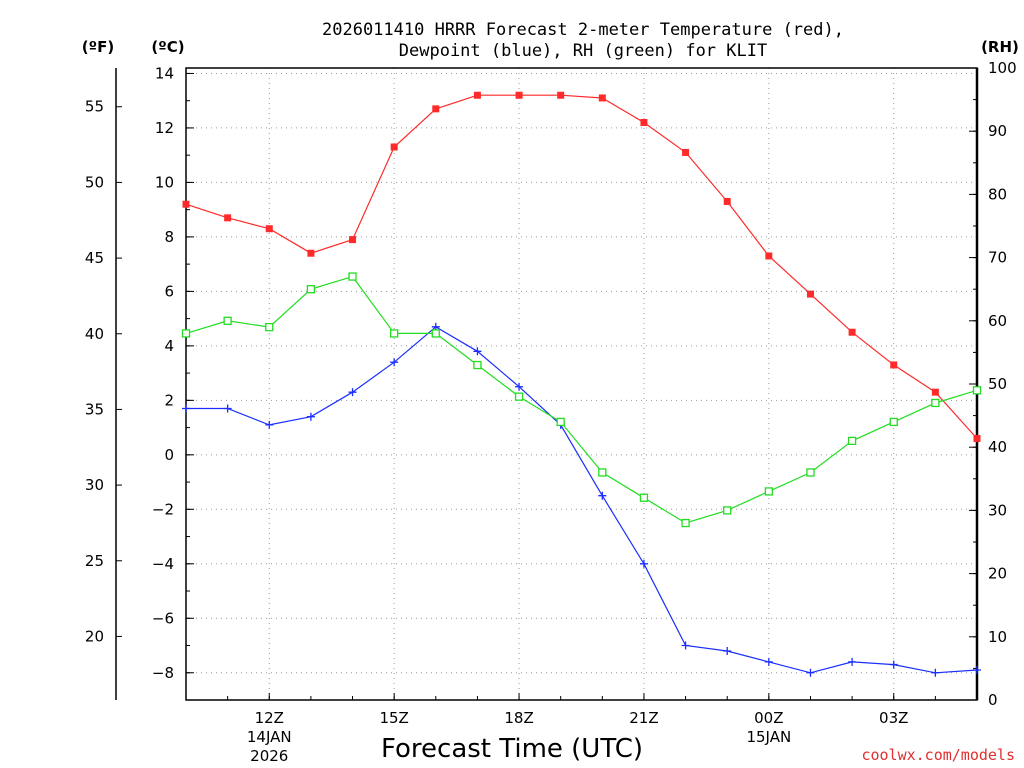 This screenshot has width=1024, height=768. Describe the element at coordinates (163, 509) in the screenshot. I see `celsius-tick-label: −2` at that location.